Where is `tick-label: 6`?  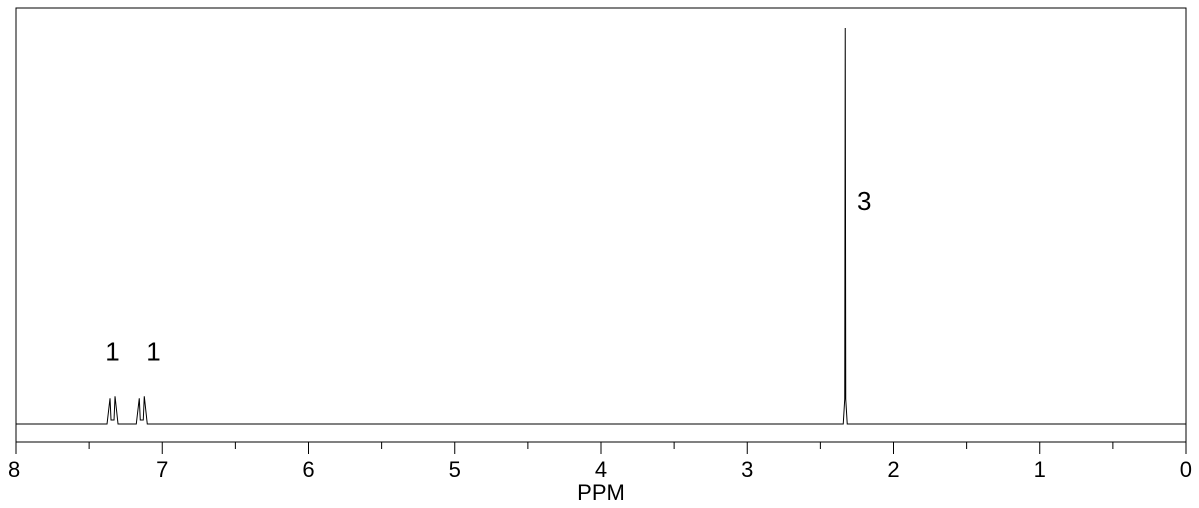
tick-label: 6 is located at coordinates (308, 469).